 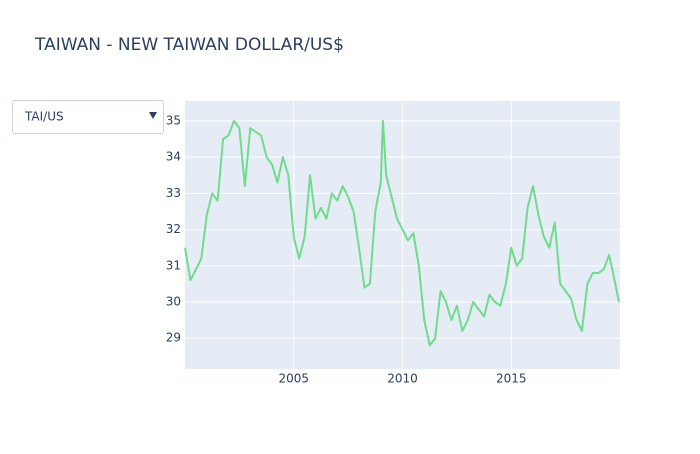 I want to click on y-tick-label: 29, so click(x=173, y=338).